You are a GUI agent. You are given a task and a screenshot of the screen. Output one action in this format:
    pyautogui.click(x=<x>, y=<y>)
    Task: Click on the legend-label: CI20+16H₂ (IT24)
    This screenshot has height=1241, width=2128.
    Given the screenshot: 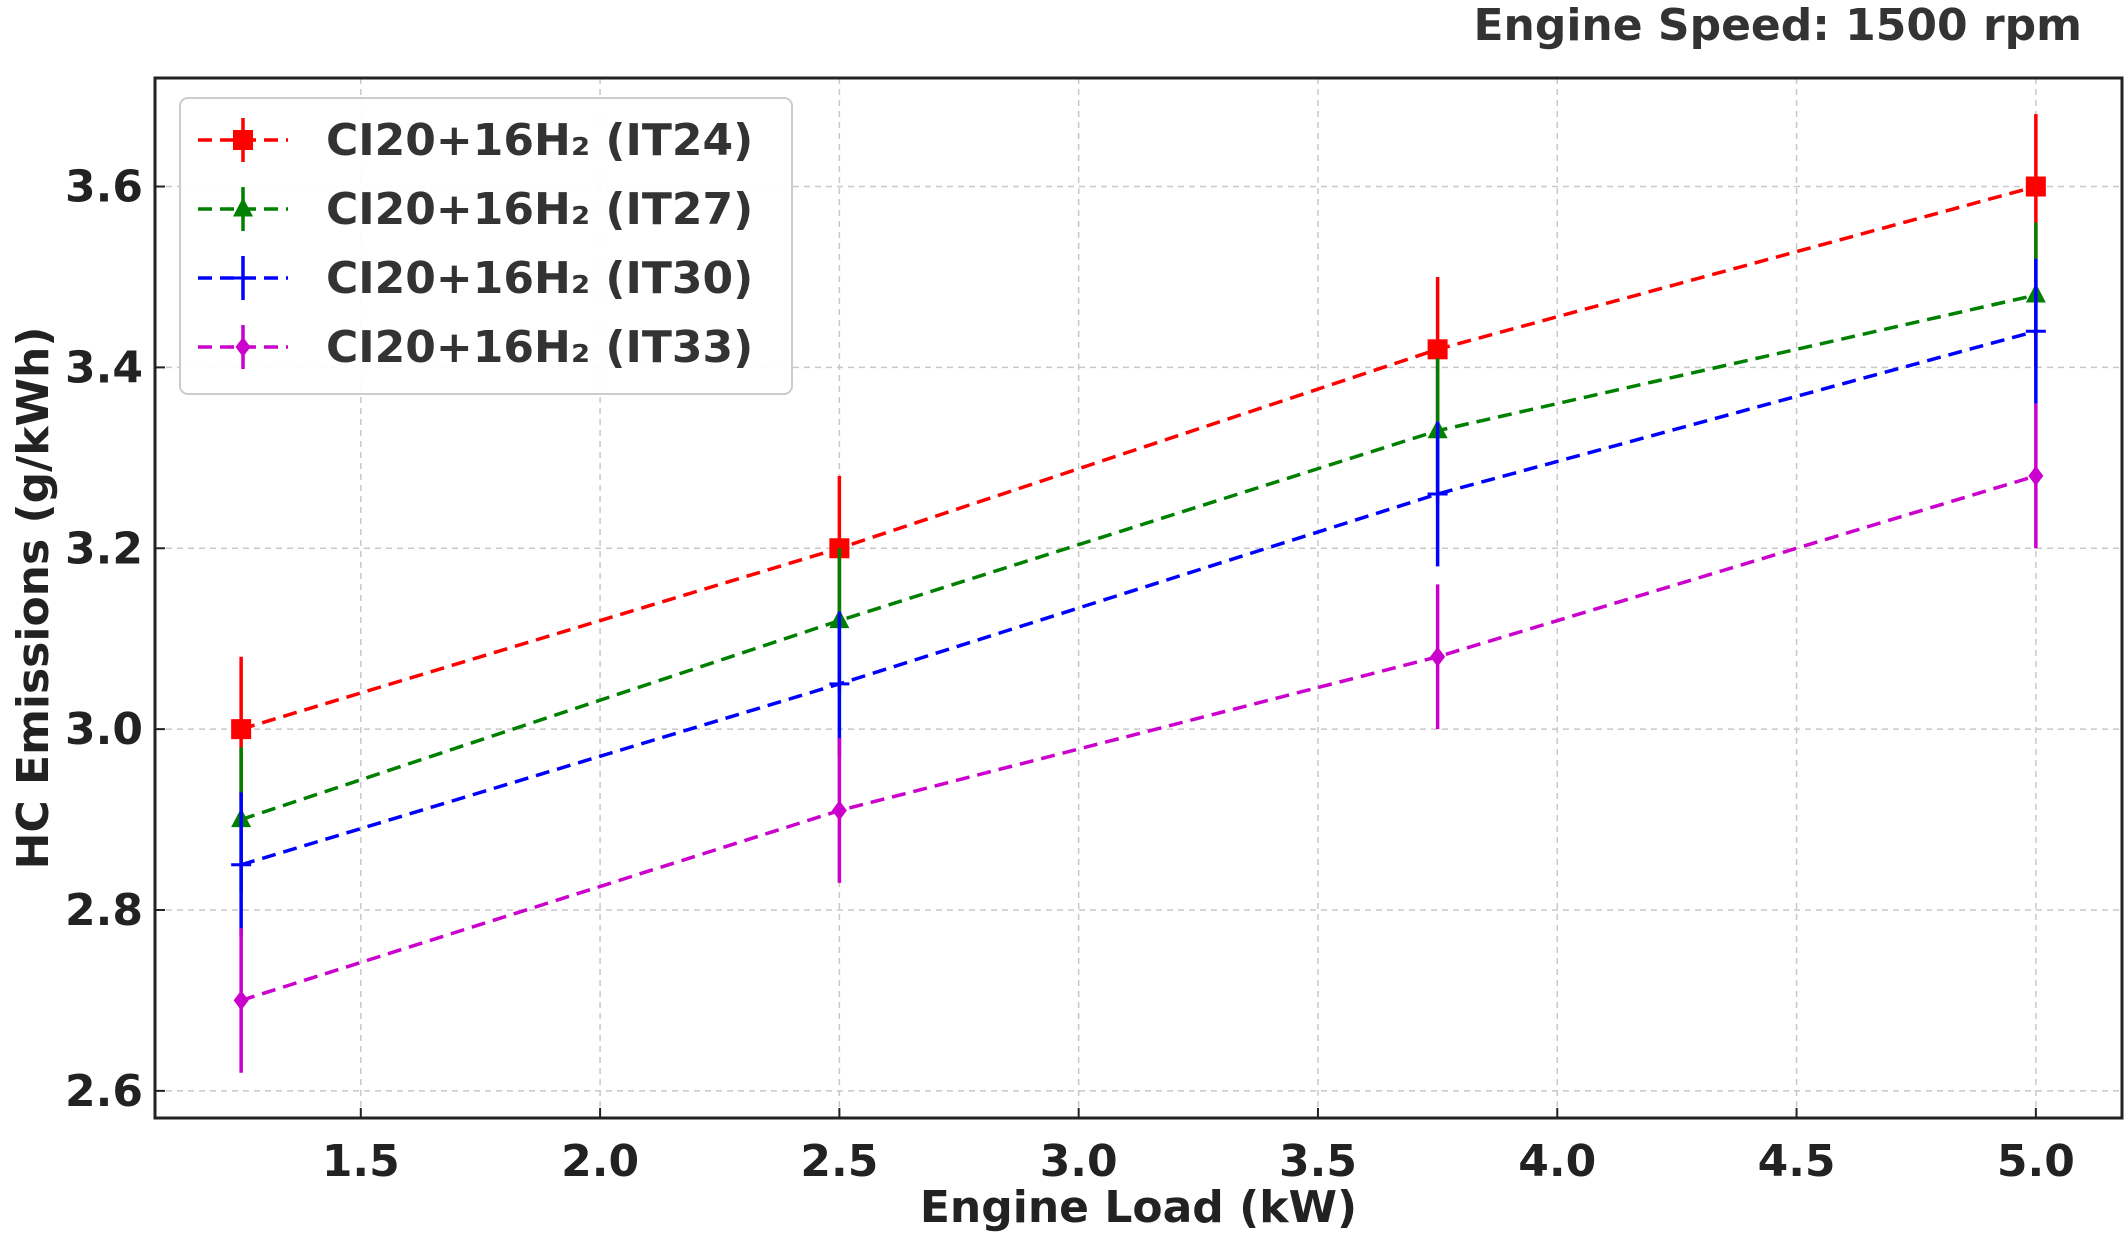 What is the action you would take?
    pyautogui.click(x=539, y=140)
    